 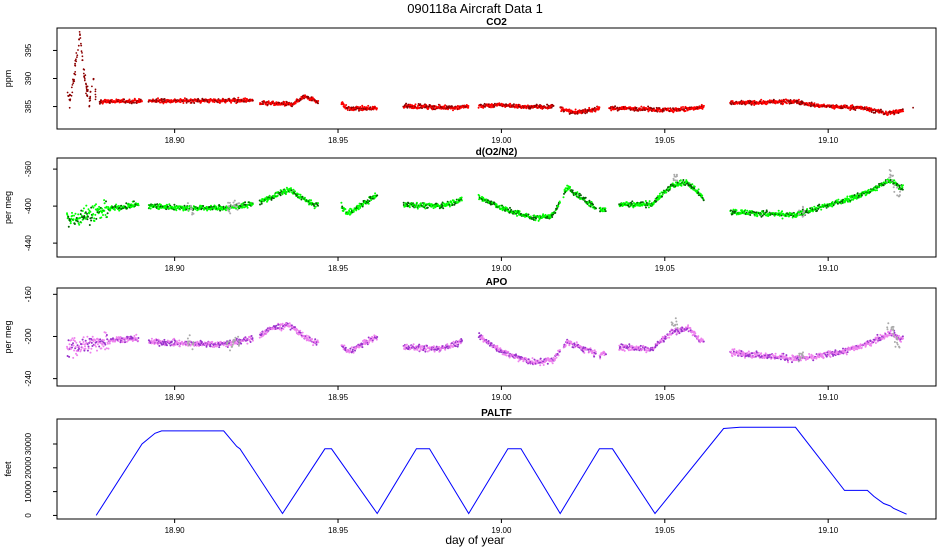 What do you see at coordinates (28, 294) in the screenshot?
I see `y-tick-label: -160` at bounding box center [28, 294].